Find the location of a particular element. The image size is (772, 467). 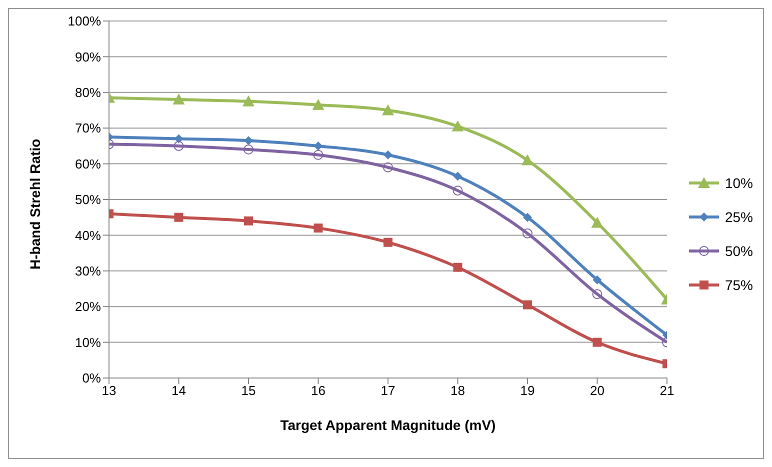

legend-label: 10% is located at coordinates (738, 183).